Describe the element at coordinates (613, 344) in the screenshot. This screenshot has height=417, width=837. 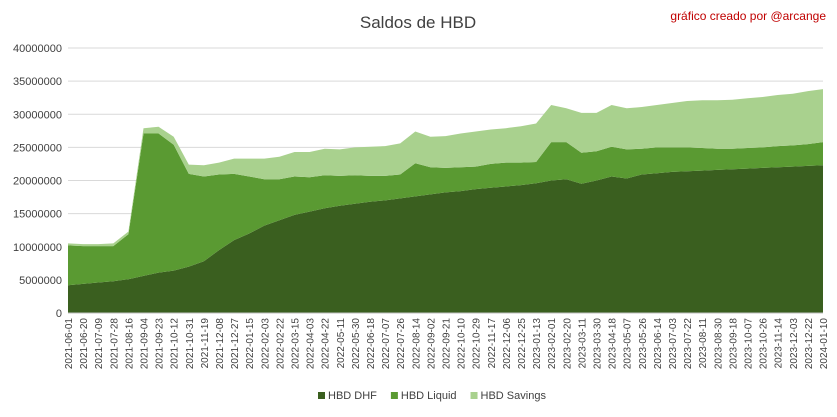
I see `x-tick-label: 2023-04-18` at that location.